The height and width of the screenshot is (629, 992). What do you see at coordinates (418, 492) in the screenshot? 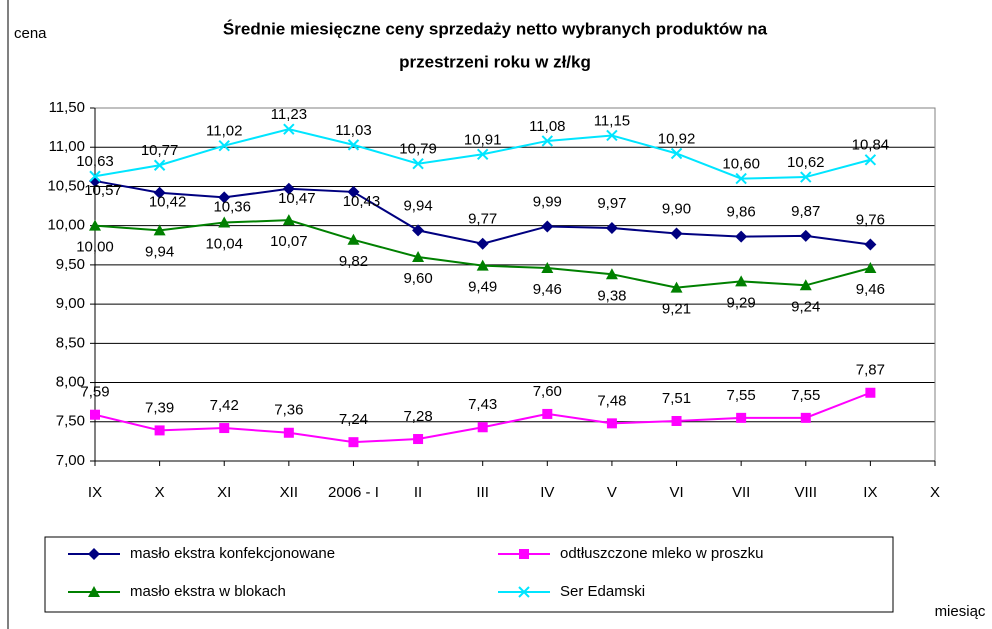
I see `x-tick-label: II` at bounding box center [418, 492].